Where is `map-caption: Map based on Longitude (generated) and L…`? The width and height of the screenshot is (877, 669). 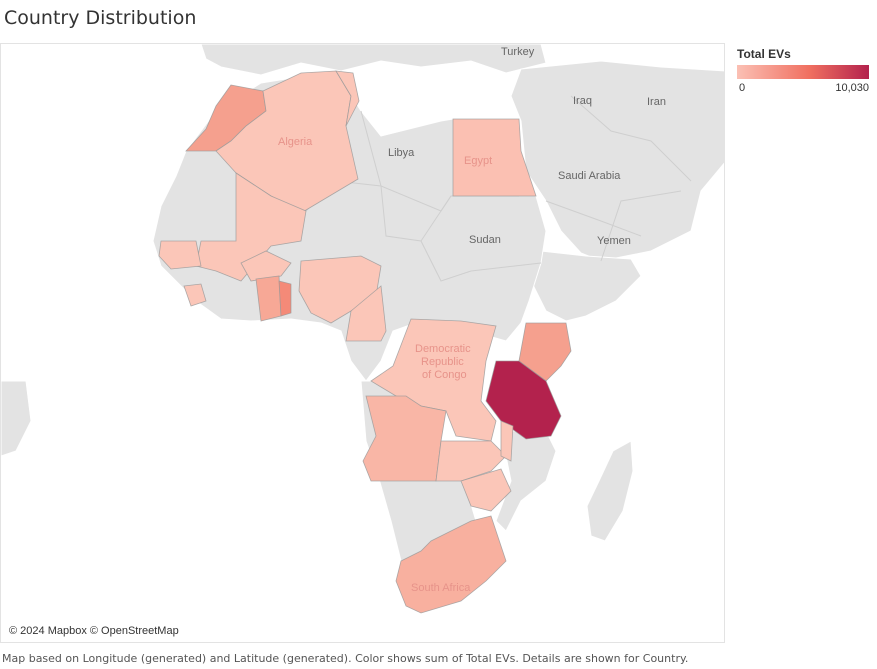
map-caption: Map based on Longitude (generated) and L… is located at coordinates (345, 658).